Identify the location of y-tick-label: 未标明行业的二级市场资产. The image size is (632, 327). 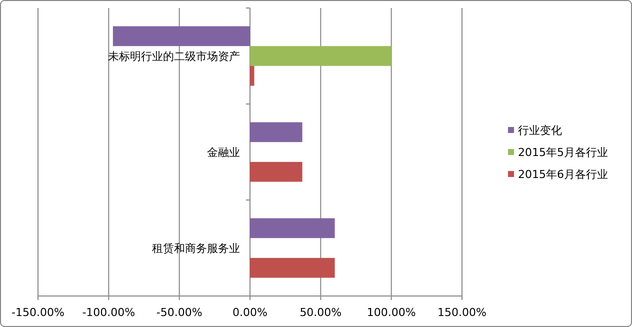
(174, 56).